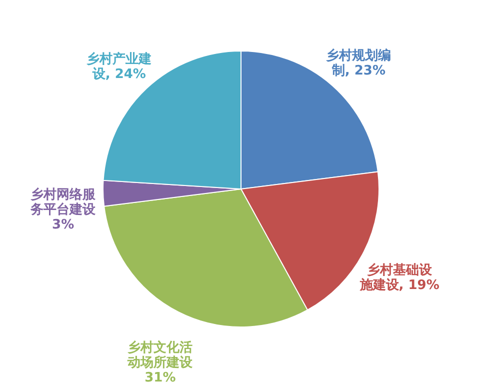 This screenshot has width=482, height=383. Describe the element at coordinates (63, 225) in the screenshot. I see `data-label: 3%` at that location.